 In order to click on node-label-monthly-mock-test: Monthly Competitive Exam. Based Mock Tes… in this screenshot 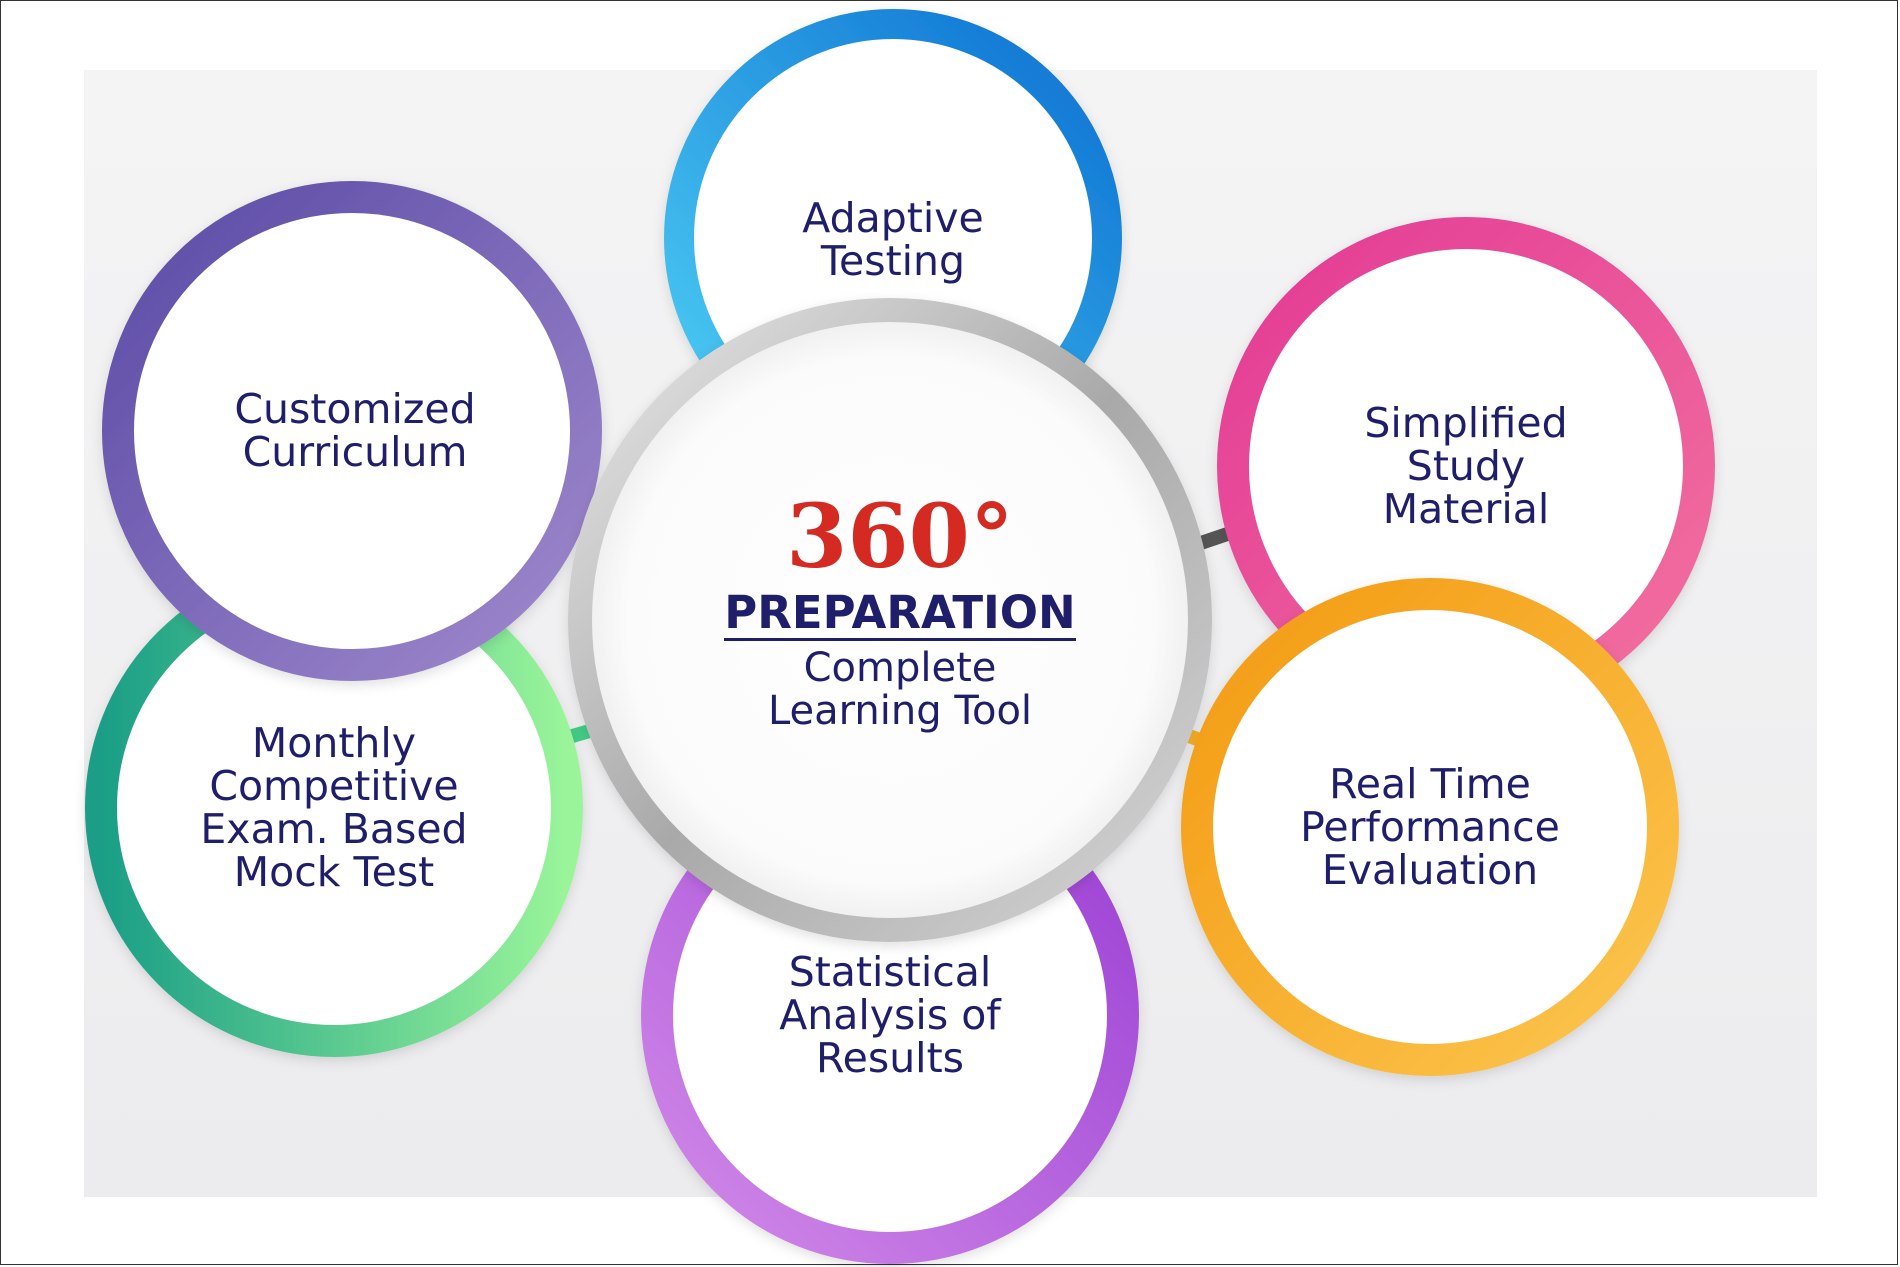, I will do `click(334, 807)`.